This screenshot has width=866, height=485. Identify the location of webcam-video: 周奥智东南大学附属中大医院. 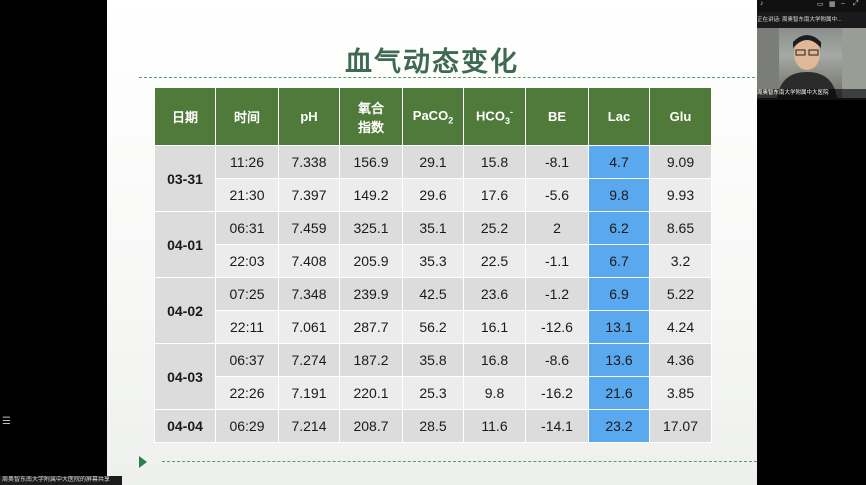
(811, 63).